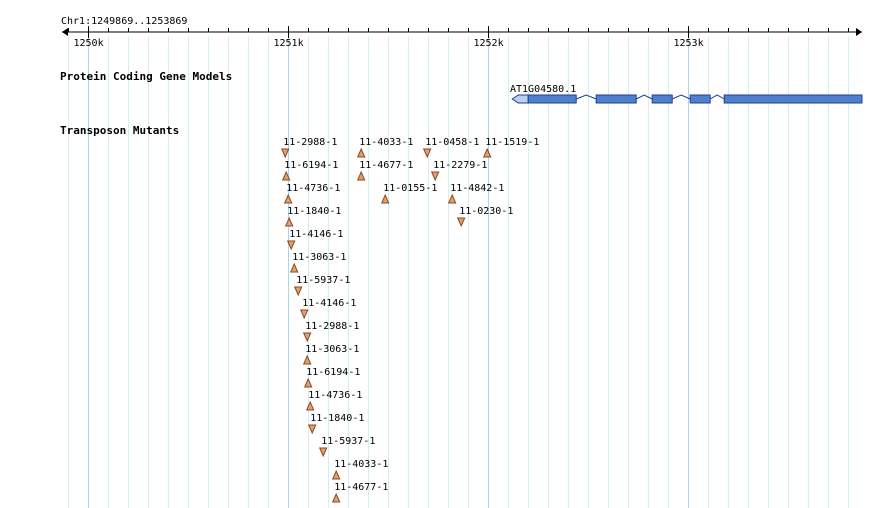  I want to click on transposon-mutant: 11-0458-1, so click(451, 148).